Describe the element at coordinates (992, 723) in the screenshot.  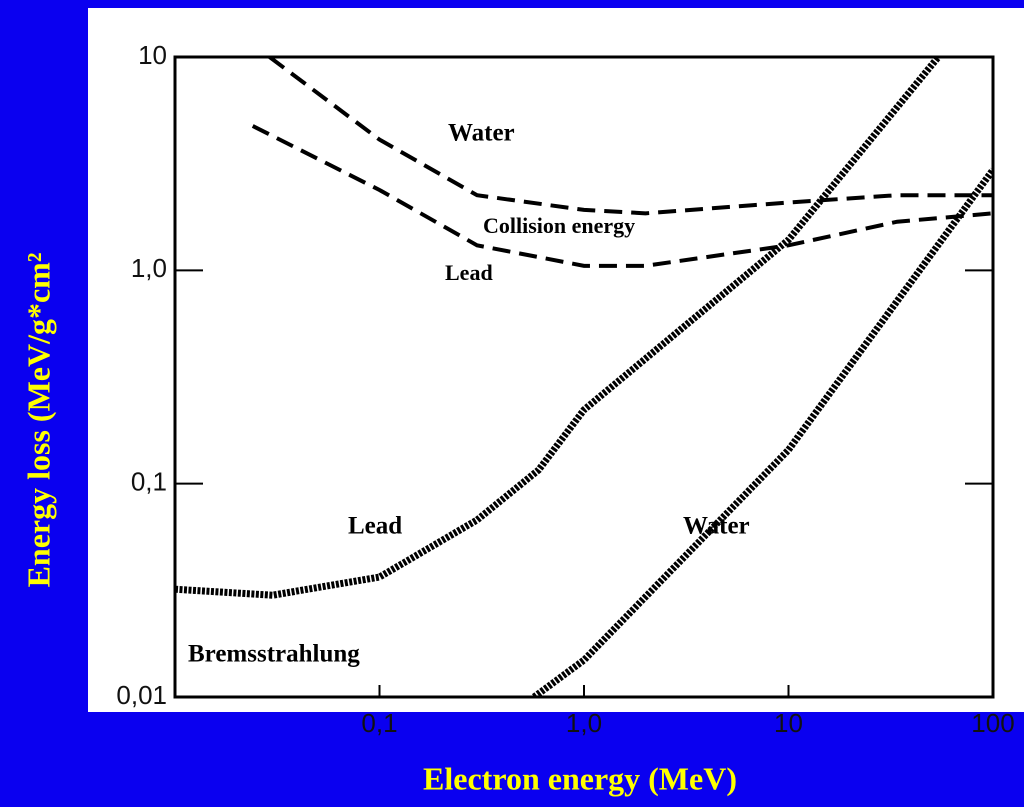
I see `x-tick-label: 100` at that location.